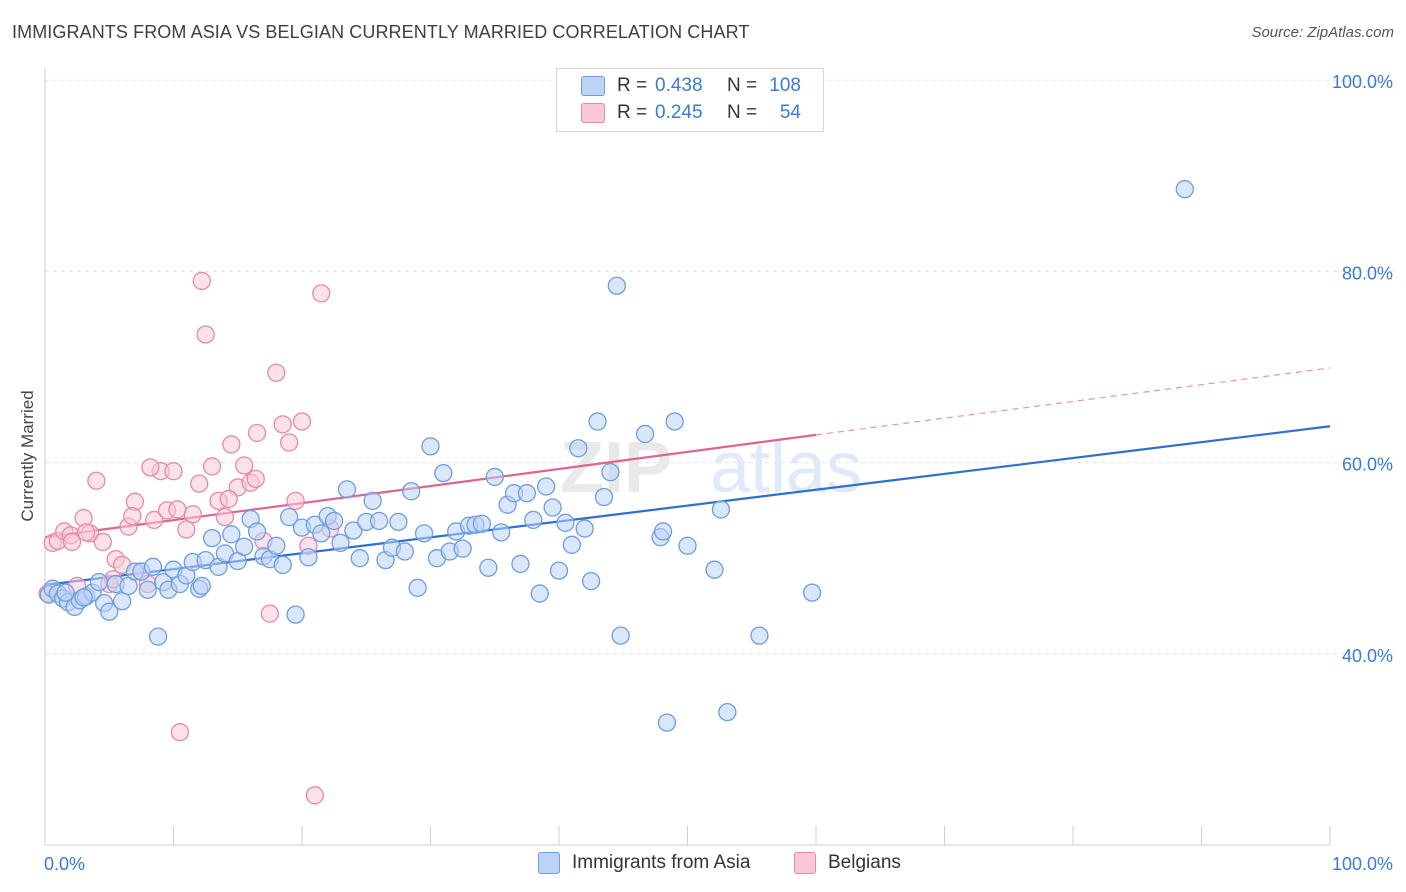 This screenshot has width=1406, height=892. What do you see at coordinates (711, 468) in the screenshot?
I see `watermark: ZIPatlas` at bounding box center [711, 468].